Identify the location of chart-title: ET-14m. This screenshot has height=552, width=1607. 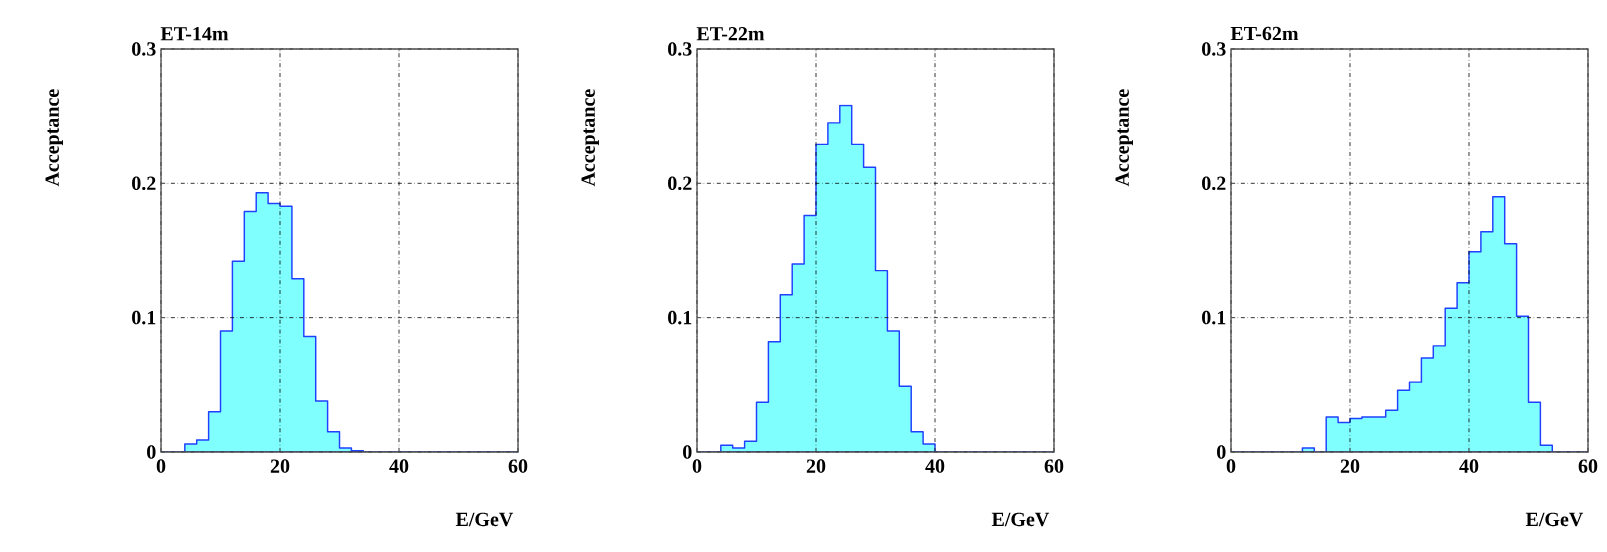
(194, 34).